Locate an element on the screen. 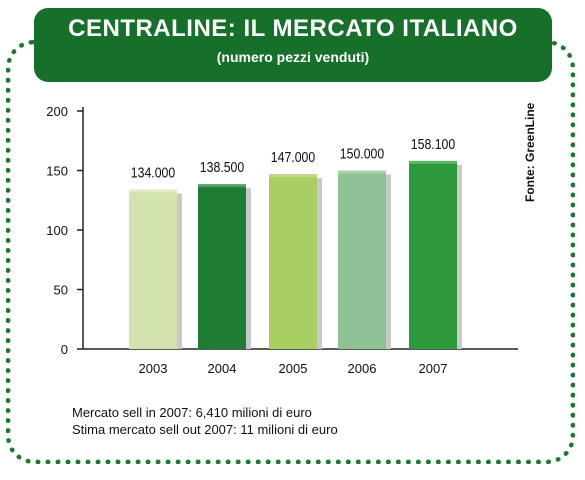  data-label: 150.000 is located at coordinates (362, 153).